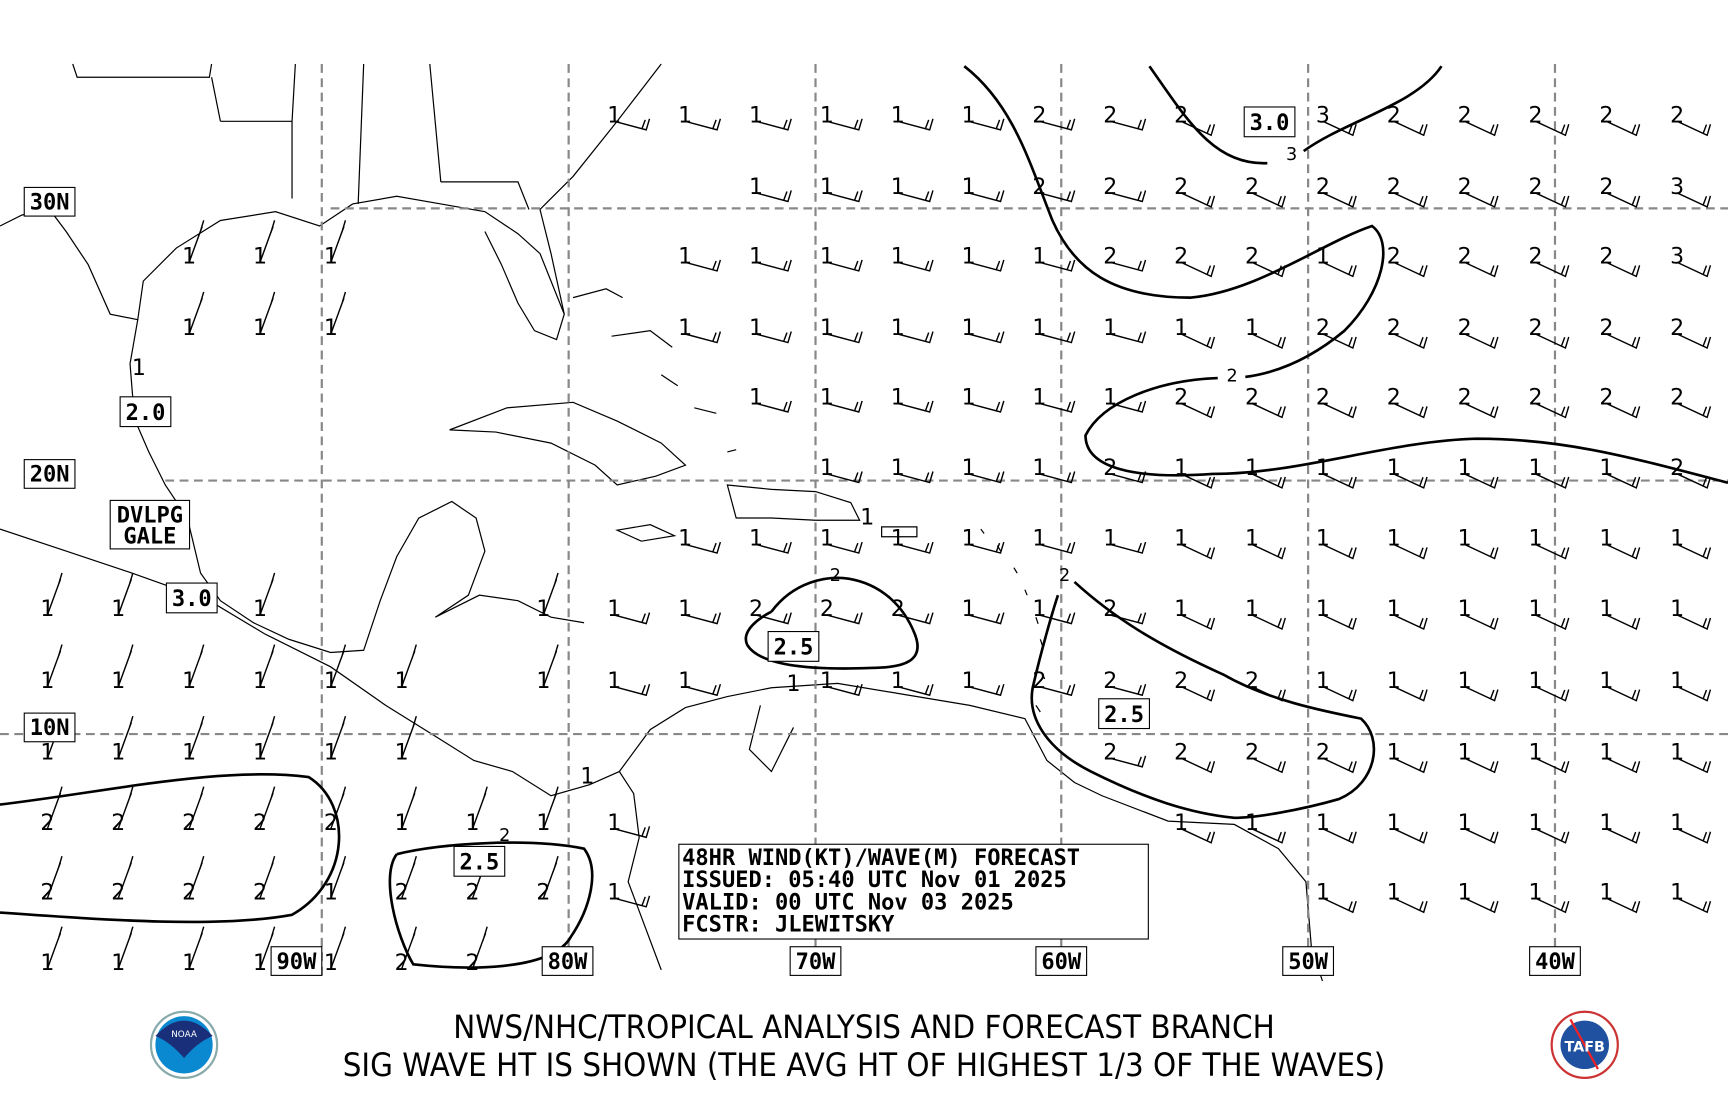 The height and width of the screenshot is (1100, 1728). Describe the element at coordinates (1295, 115) in the screenshot. I see `contour-3m` at that location.